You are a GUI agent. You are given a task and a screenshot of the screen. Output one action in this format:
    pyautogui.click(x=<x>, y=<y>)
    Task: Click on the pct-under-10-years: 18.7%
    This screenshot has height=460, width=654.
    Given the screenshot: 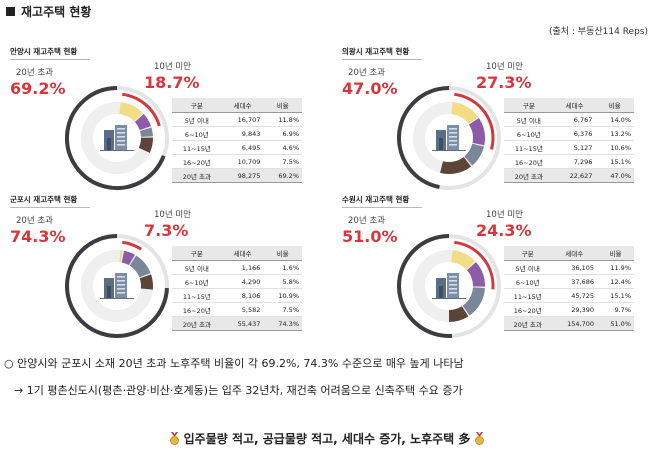 What is the action you would take?
    pyautogui.click(x=172, y=82)
    